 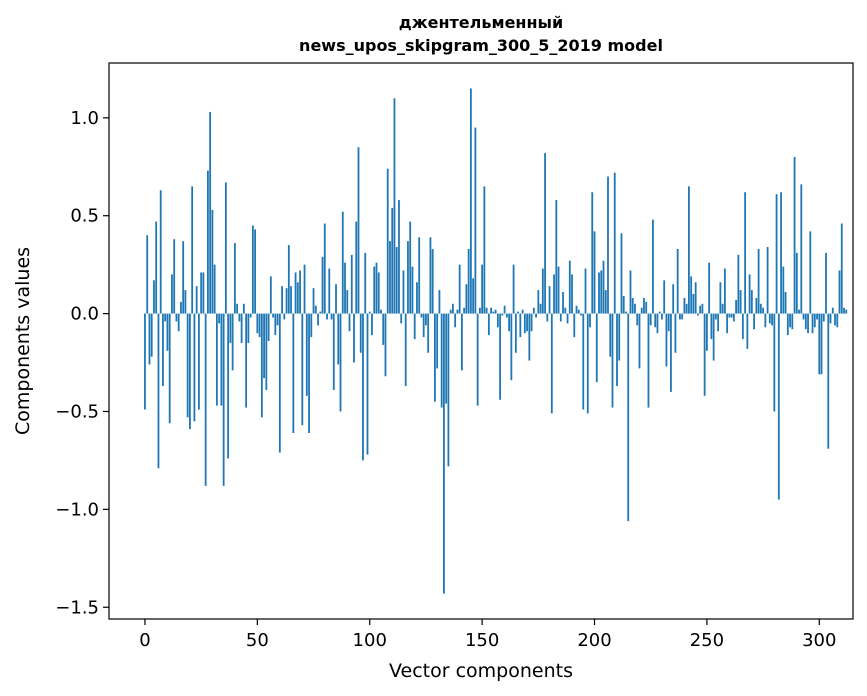 I want to click on x-tick-label: 100, so click(x=370, y=640).